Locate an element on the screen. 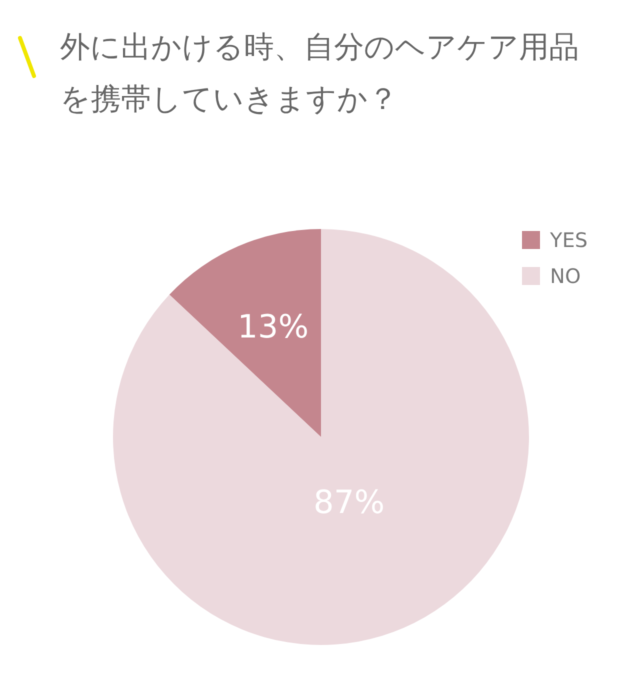  legend-label: YES is located at coordinates (568, 240).